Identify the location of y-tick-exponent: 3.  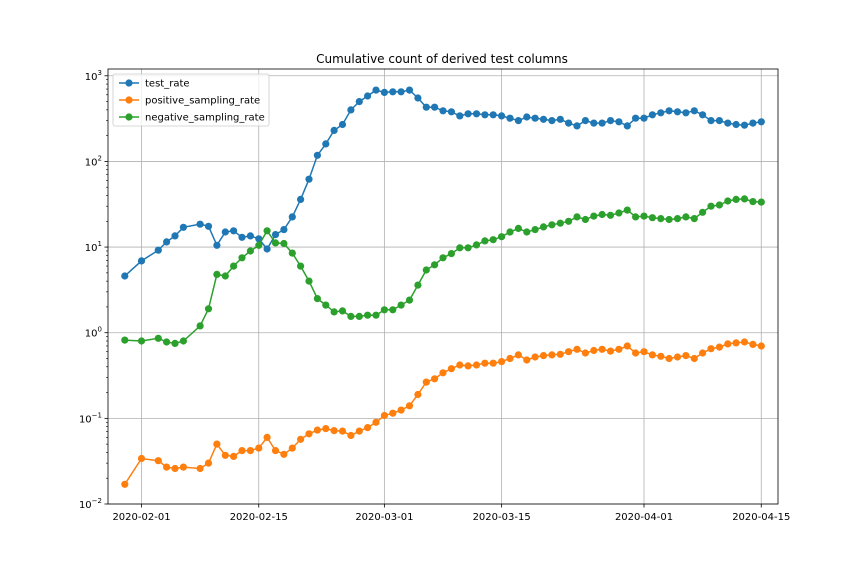
(100, 73).